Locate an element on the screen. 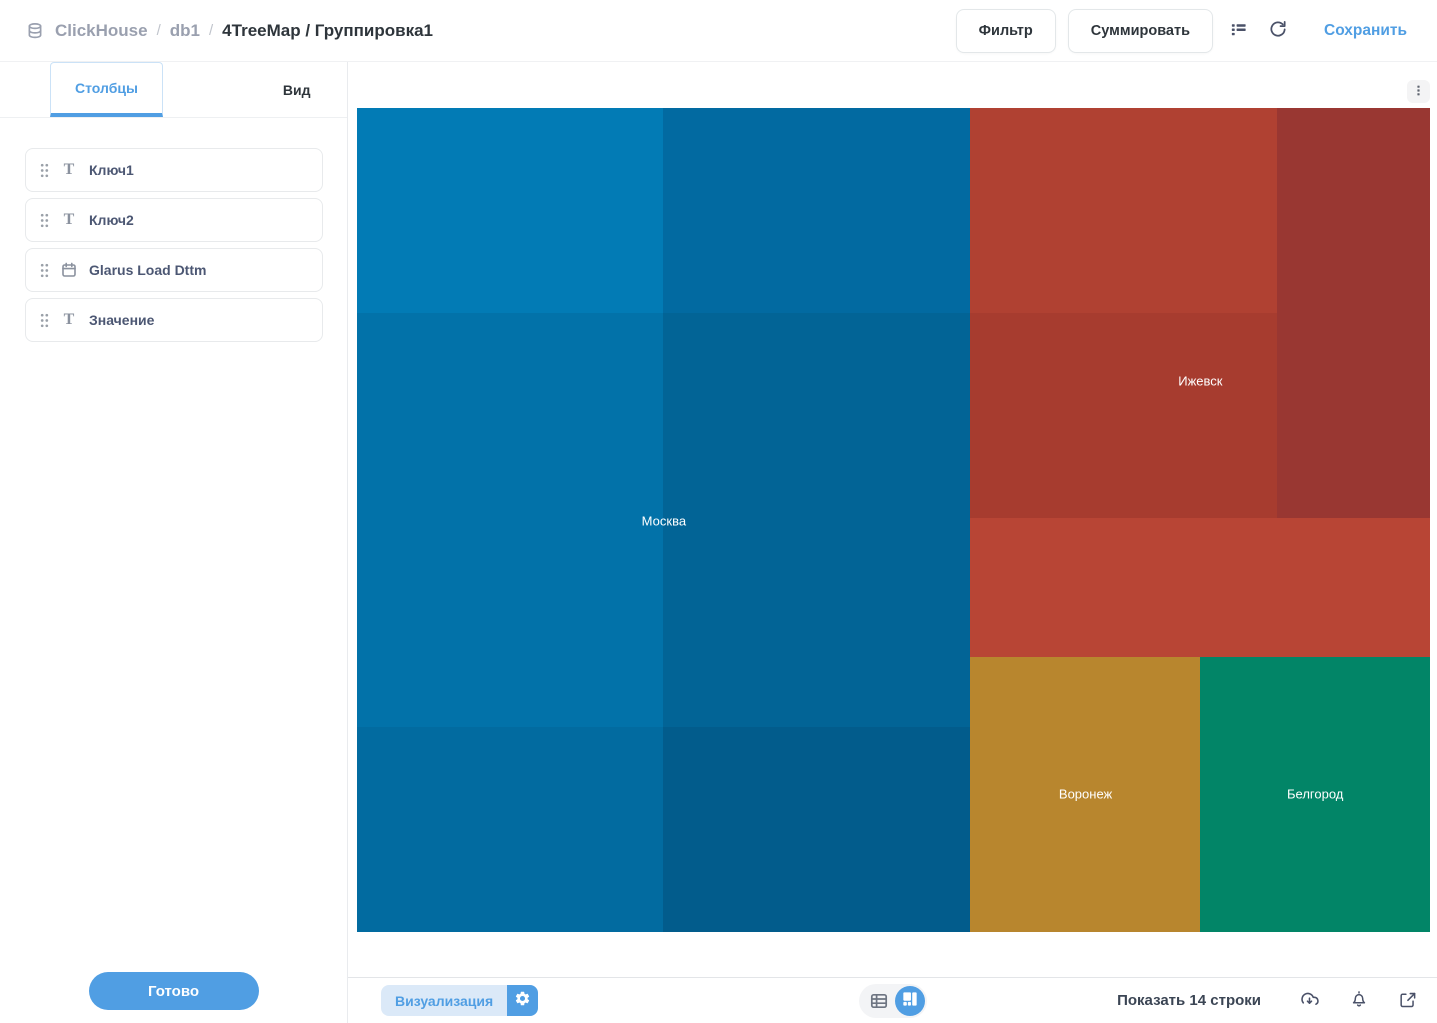 Image resolution: width=1437 pixels, height=1023 pixels. notebook-editor-icon is located at coordinates (1238, 31).